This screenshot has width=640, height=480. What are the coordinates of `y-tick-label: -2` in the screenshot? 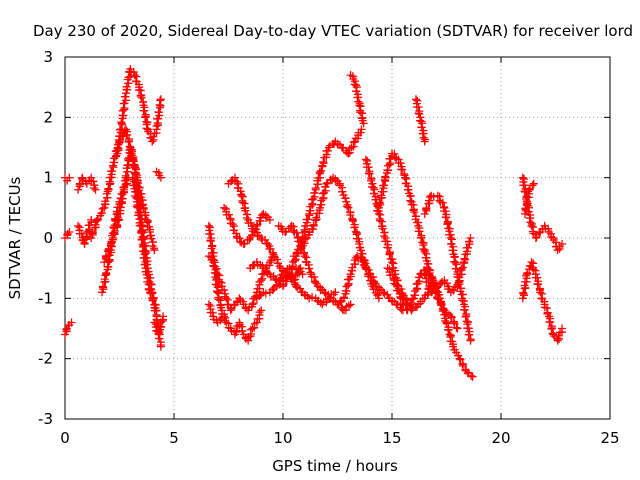 It's located at (45, 359).